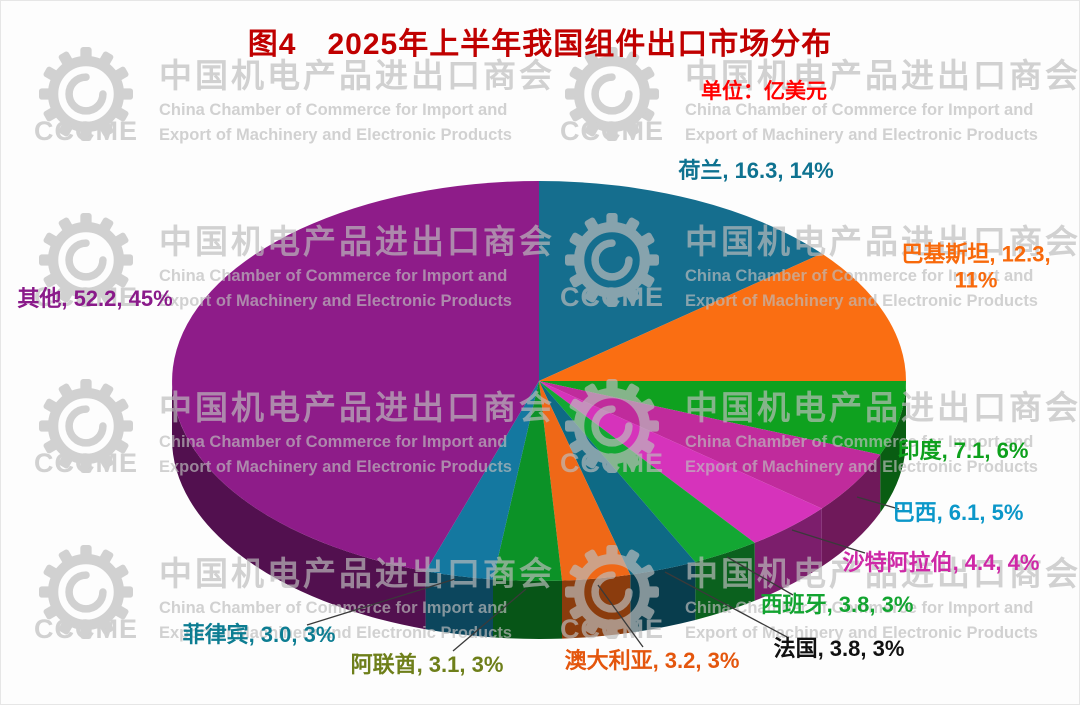 This screenshot has height=705, width=1080. Describe the element at coordinates (764, 91) in the screenshot. I see `unit-label: 单位：亿美元` at that location.